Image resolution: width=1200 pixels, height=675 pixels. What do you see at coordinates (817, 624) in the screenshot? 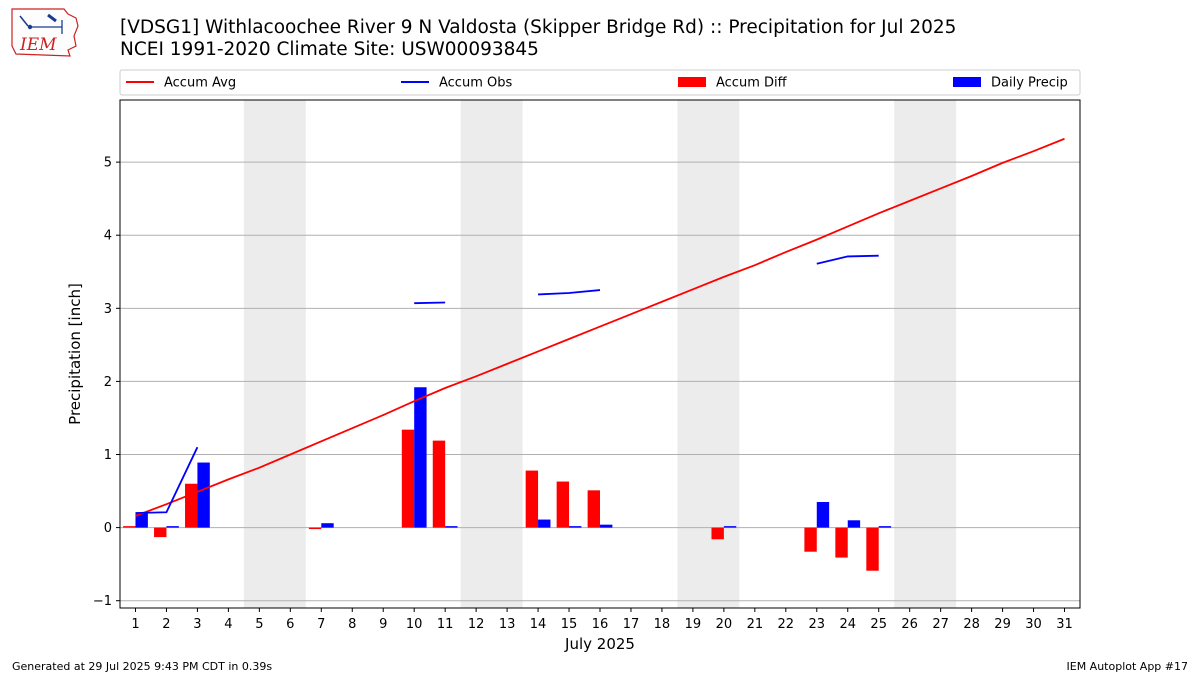
I see `x-tick-label: 23` at bounding box center [817, 624].